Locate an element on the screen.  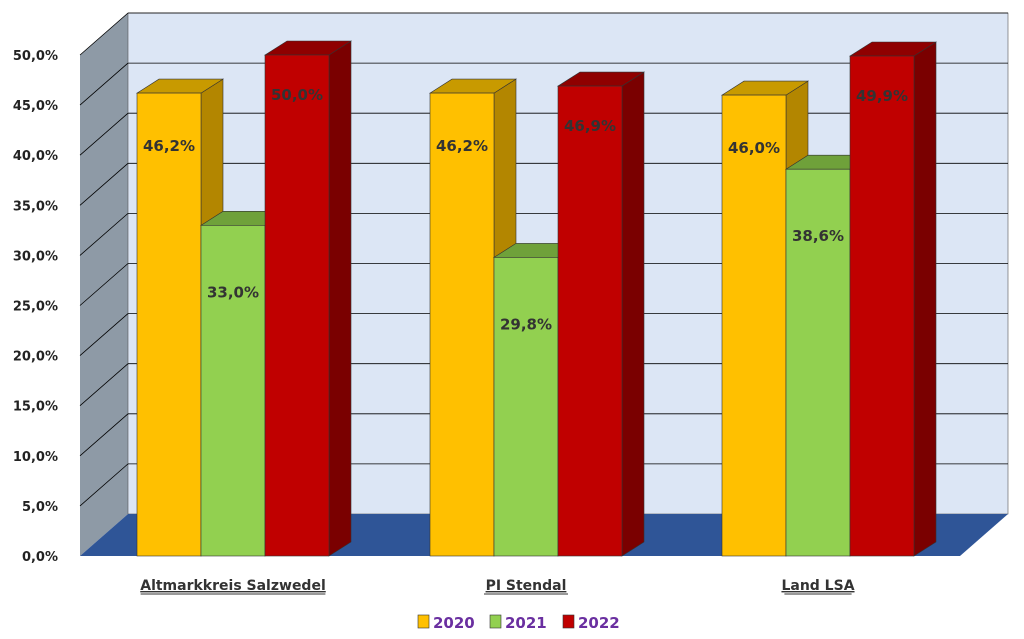
legend: 2020 2021 2022 is located at coordinates (518, 623).